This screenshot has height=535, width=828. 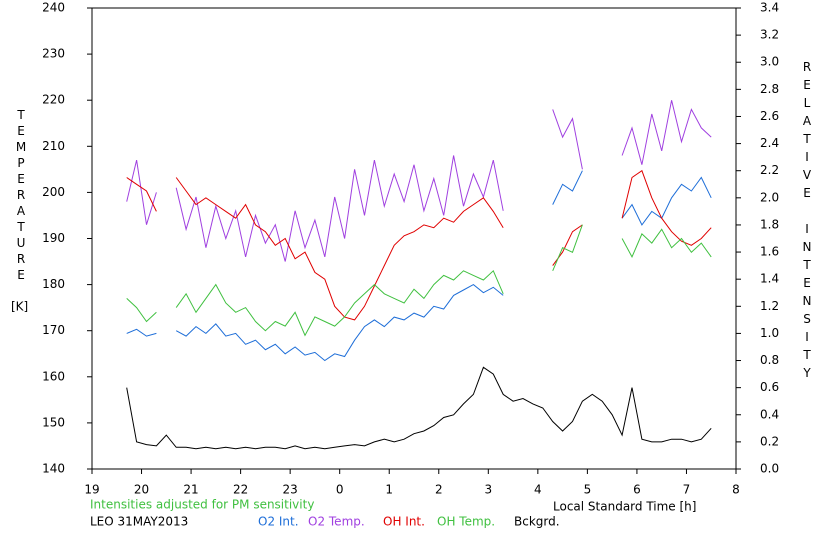 What do you see at coordinates (466, 522) in the screenshot?
I see `legend-entry: OH Temp.` at bounding box center [466, 522].